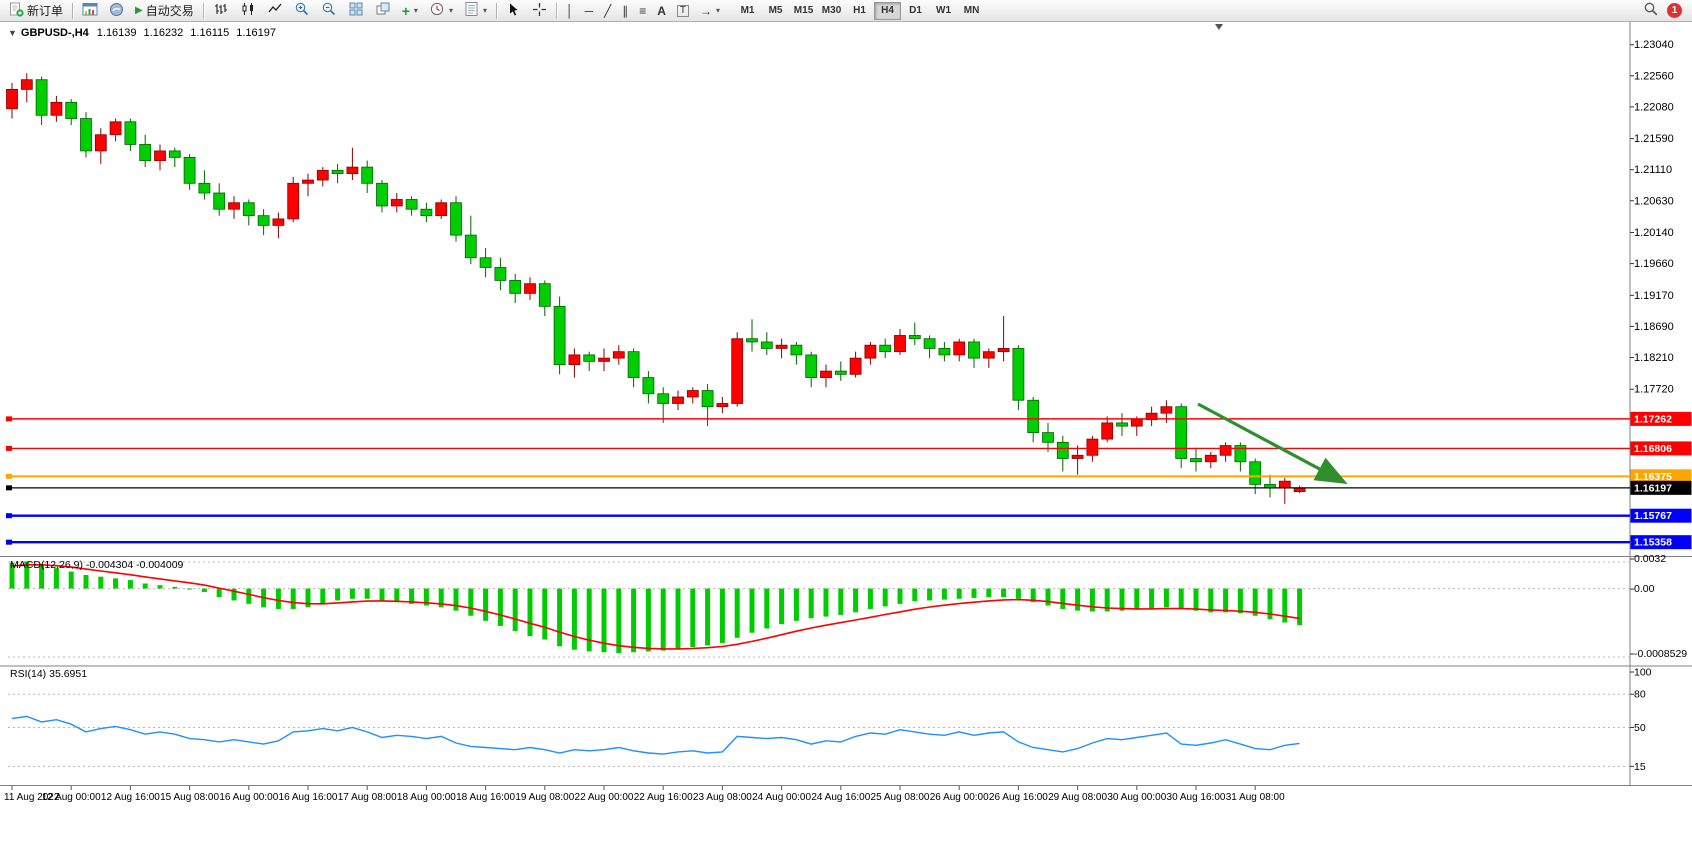 This screenshot has width=1692, height=846. I want to click on level-badge-label: 1.16806, so click(1653, 449).